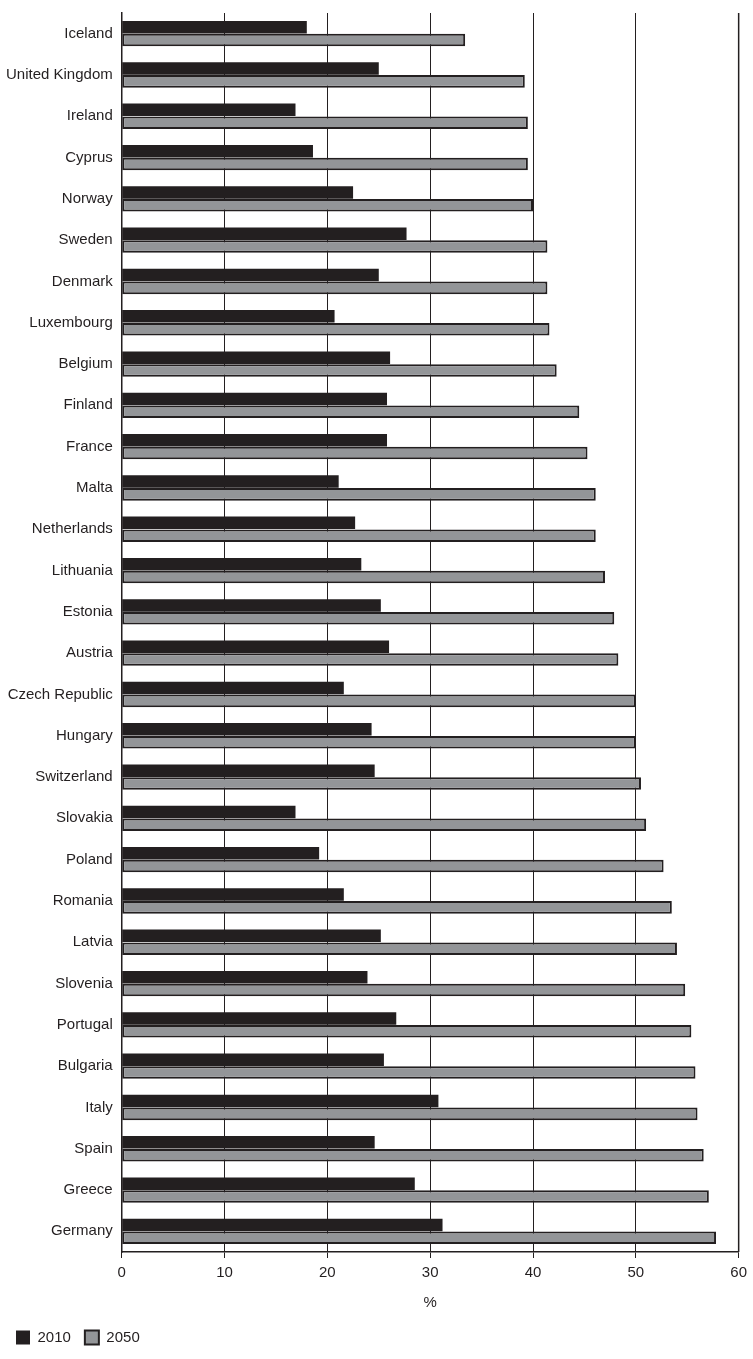 This screenshot has width=753, height=1359. Describe the element at coordinates (89, 115) in the screenshot. I see `y-tick-label: Ireland` at that location.